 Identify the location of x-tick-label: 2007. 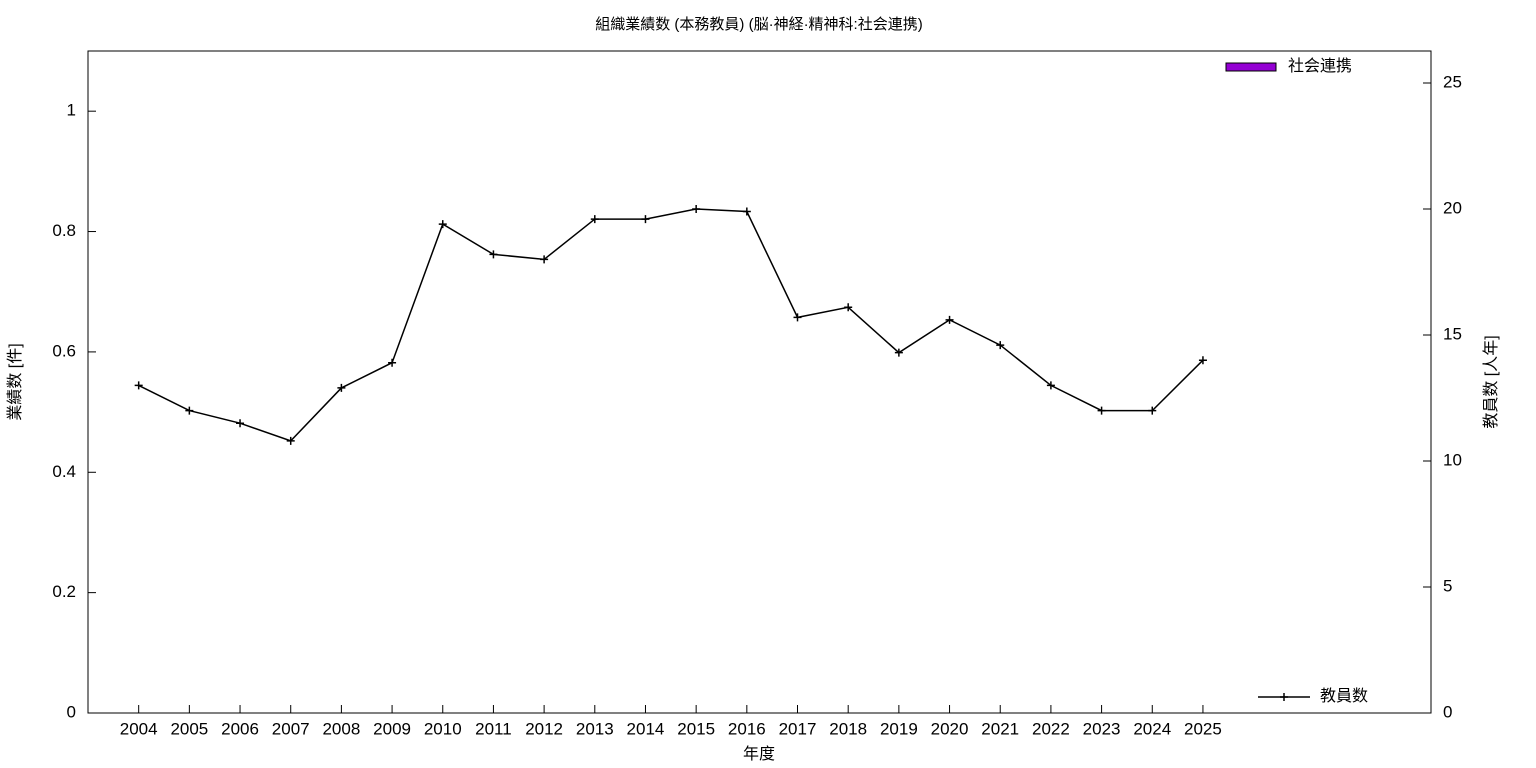
(291, 728).